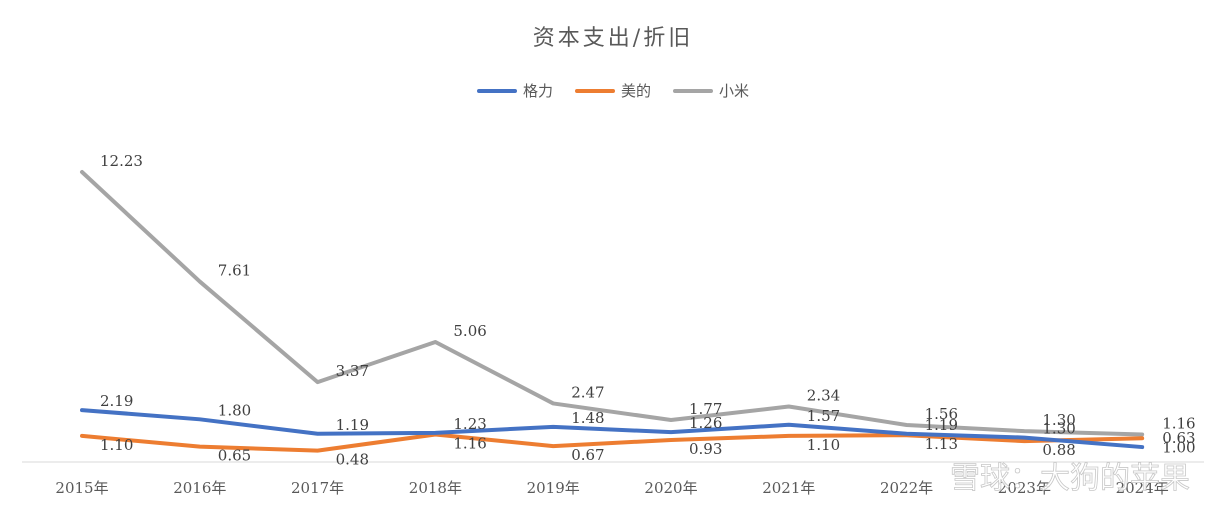 Image resolution: width=1226 pixels, height=514 pixels. Describe the element at coordinates (469, 424) in the screenshot. I see `data-label: 1.23` at that location.